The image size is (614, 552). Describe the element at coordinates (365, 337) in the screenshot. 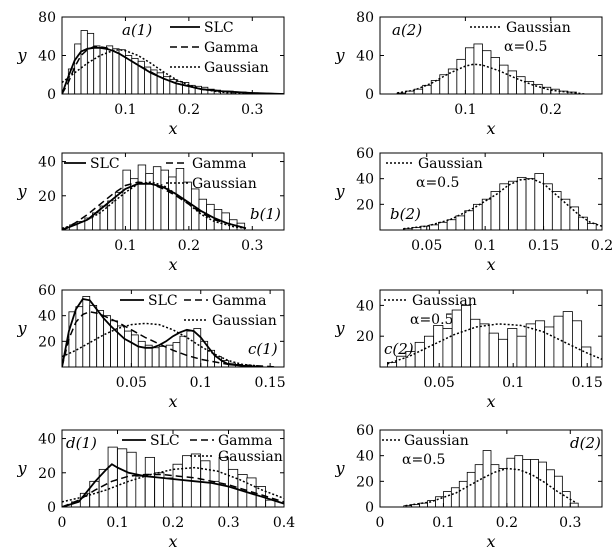

I see `y-tick-label: 20` at that location.